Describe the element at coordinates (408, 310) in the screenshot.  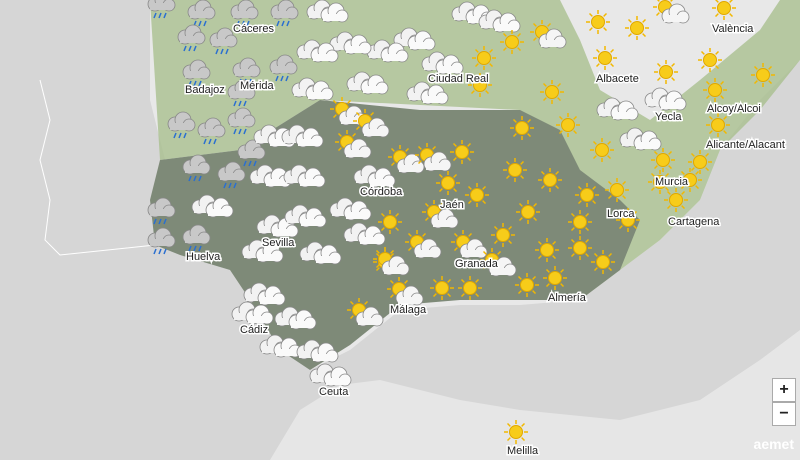
I see `city-label: Málaga` at that location.